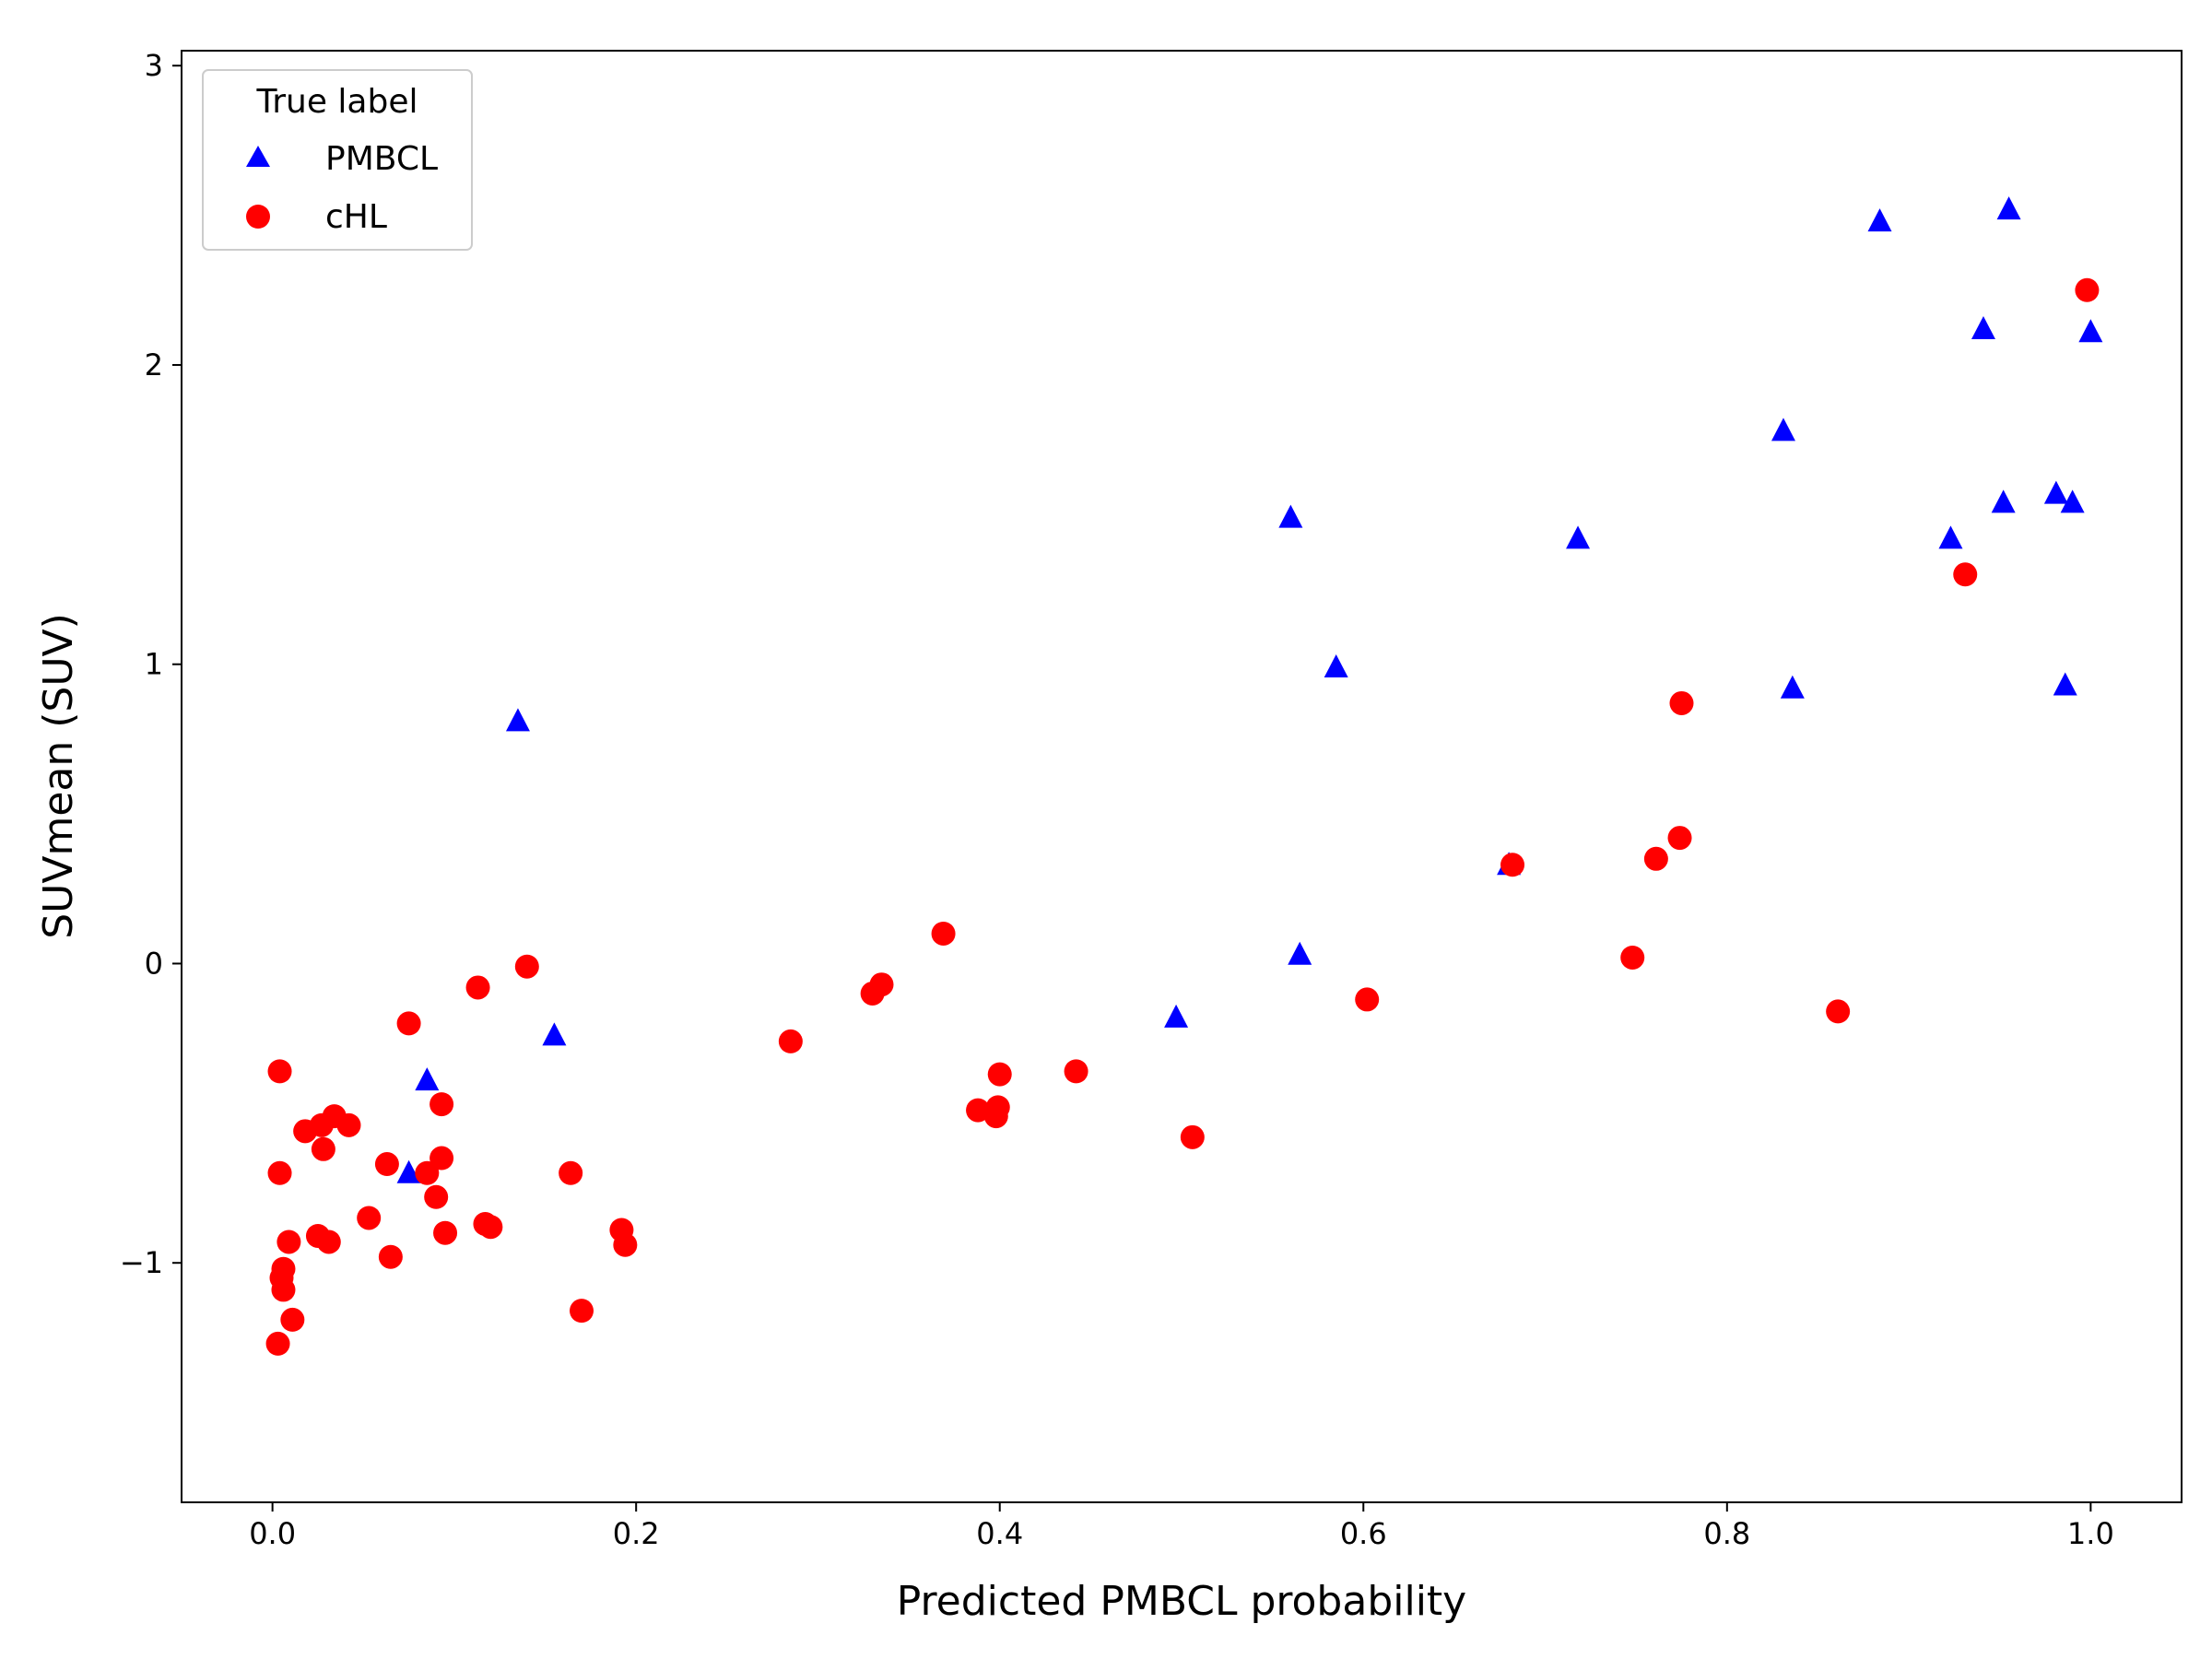 The image size is (2212, 1659). What do you see at coordinates (154, 364) in the screenshot?
I see `y-tick-label: 2` at bounding box center [154, 364].